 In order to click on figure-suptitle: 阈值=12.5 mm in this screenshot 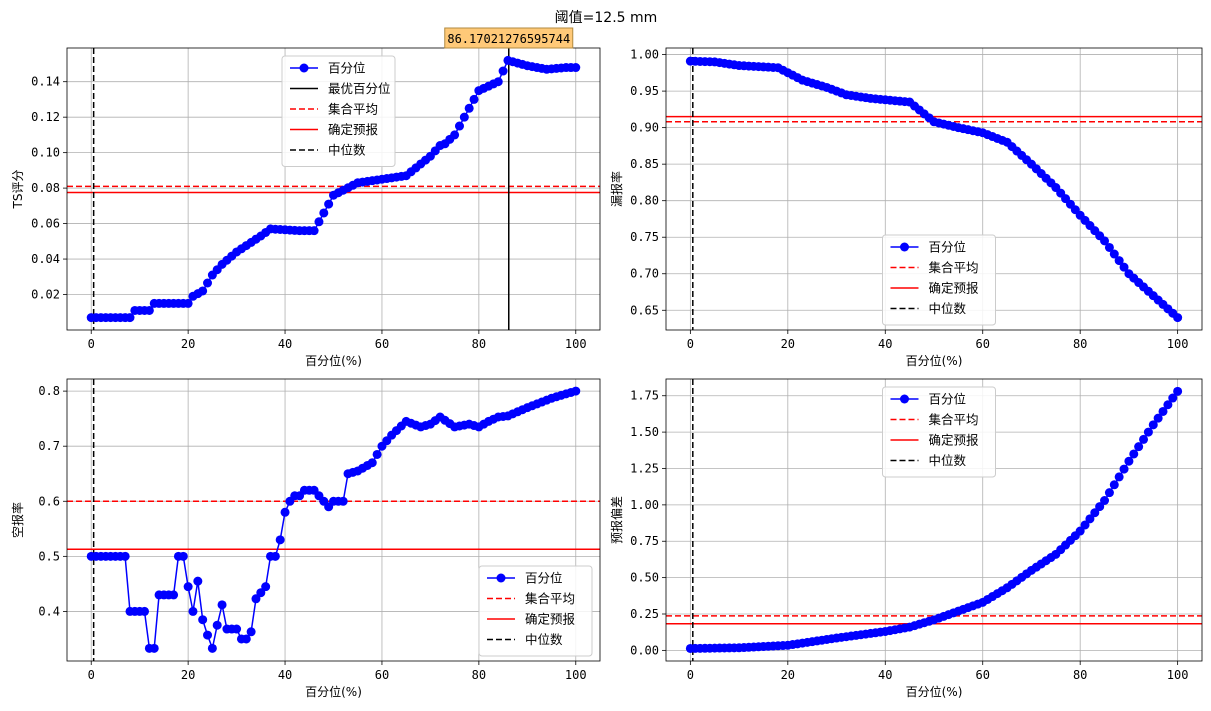, I will do `click(606, 18)`.